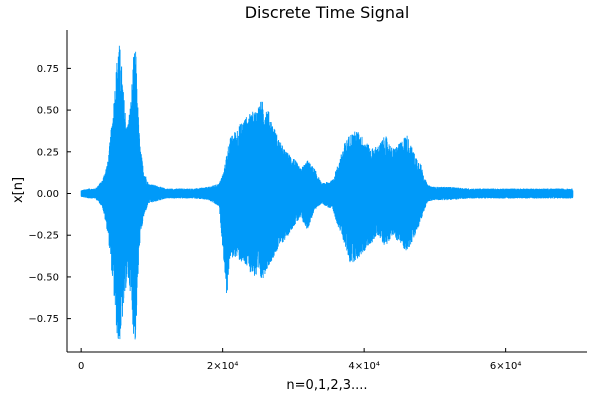 The image size is (600, 400). Describe the element at coordinates (327, 12) in the screenshot. I see `chart-title: Discrete Time Signal` at that location.